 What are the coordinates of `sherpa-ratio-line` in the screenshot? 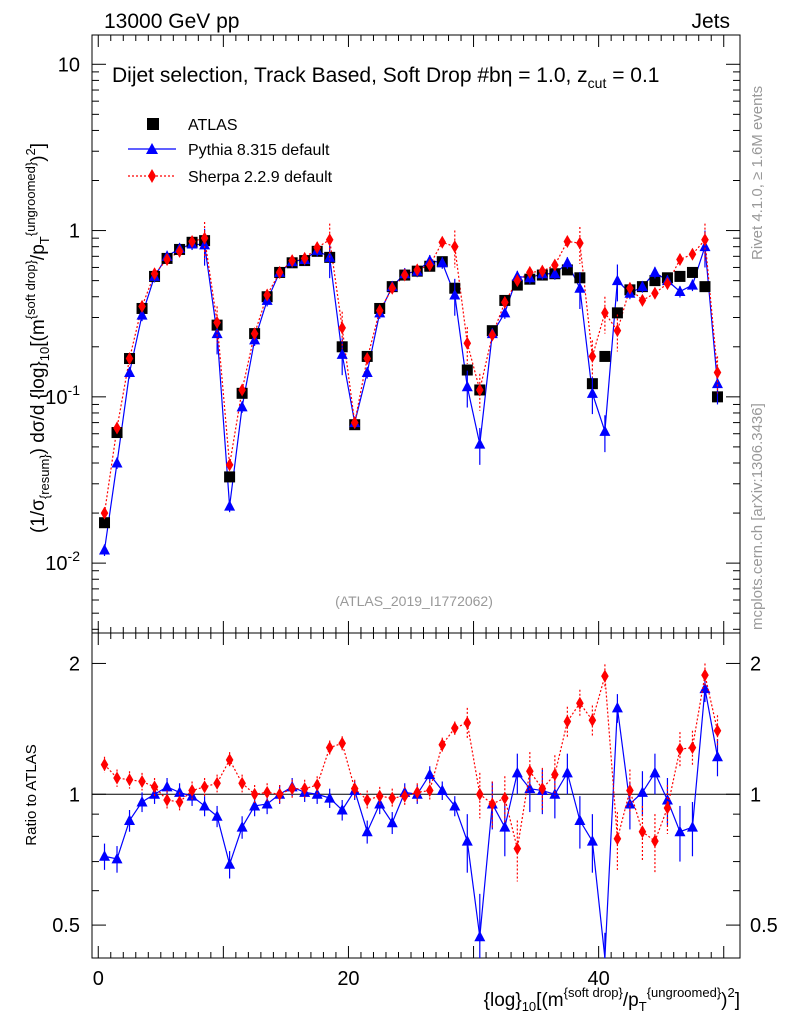 It's located at (411, 761).